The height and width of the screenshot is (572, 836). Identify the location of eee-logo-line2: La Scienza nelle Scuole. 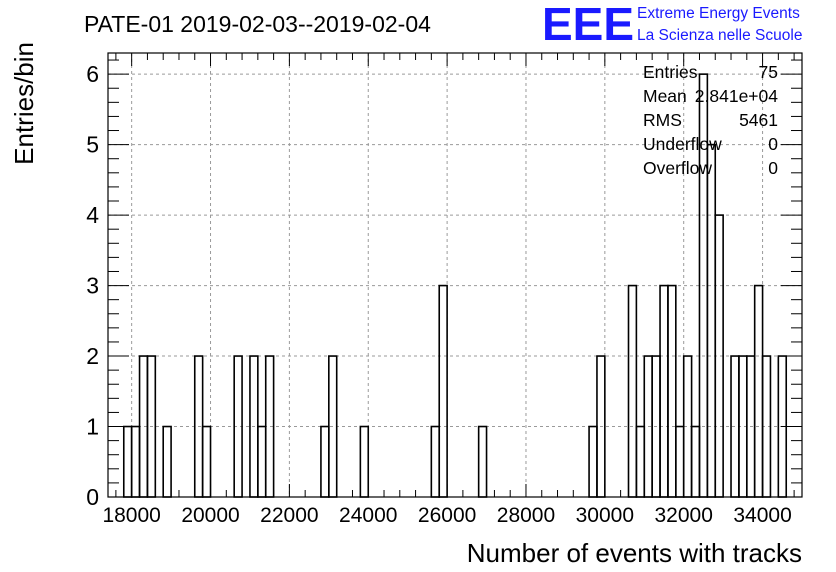
(719, 35).